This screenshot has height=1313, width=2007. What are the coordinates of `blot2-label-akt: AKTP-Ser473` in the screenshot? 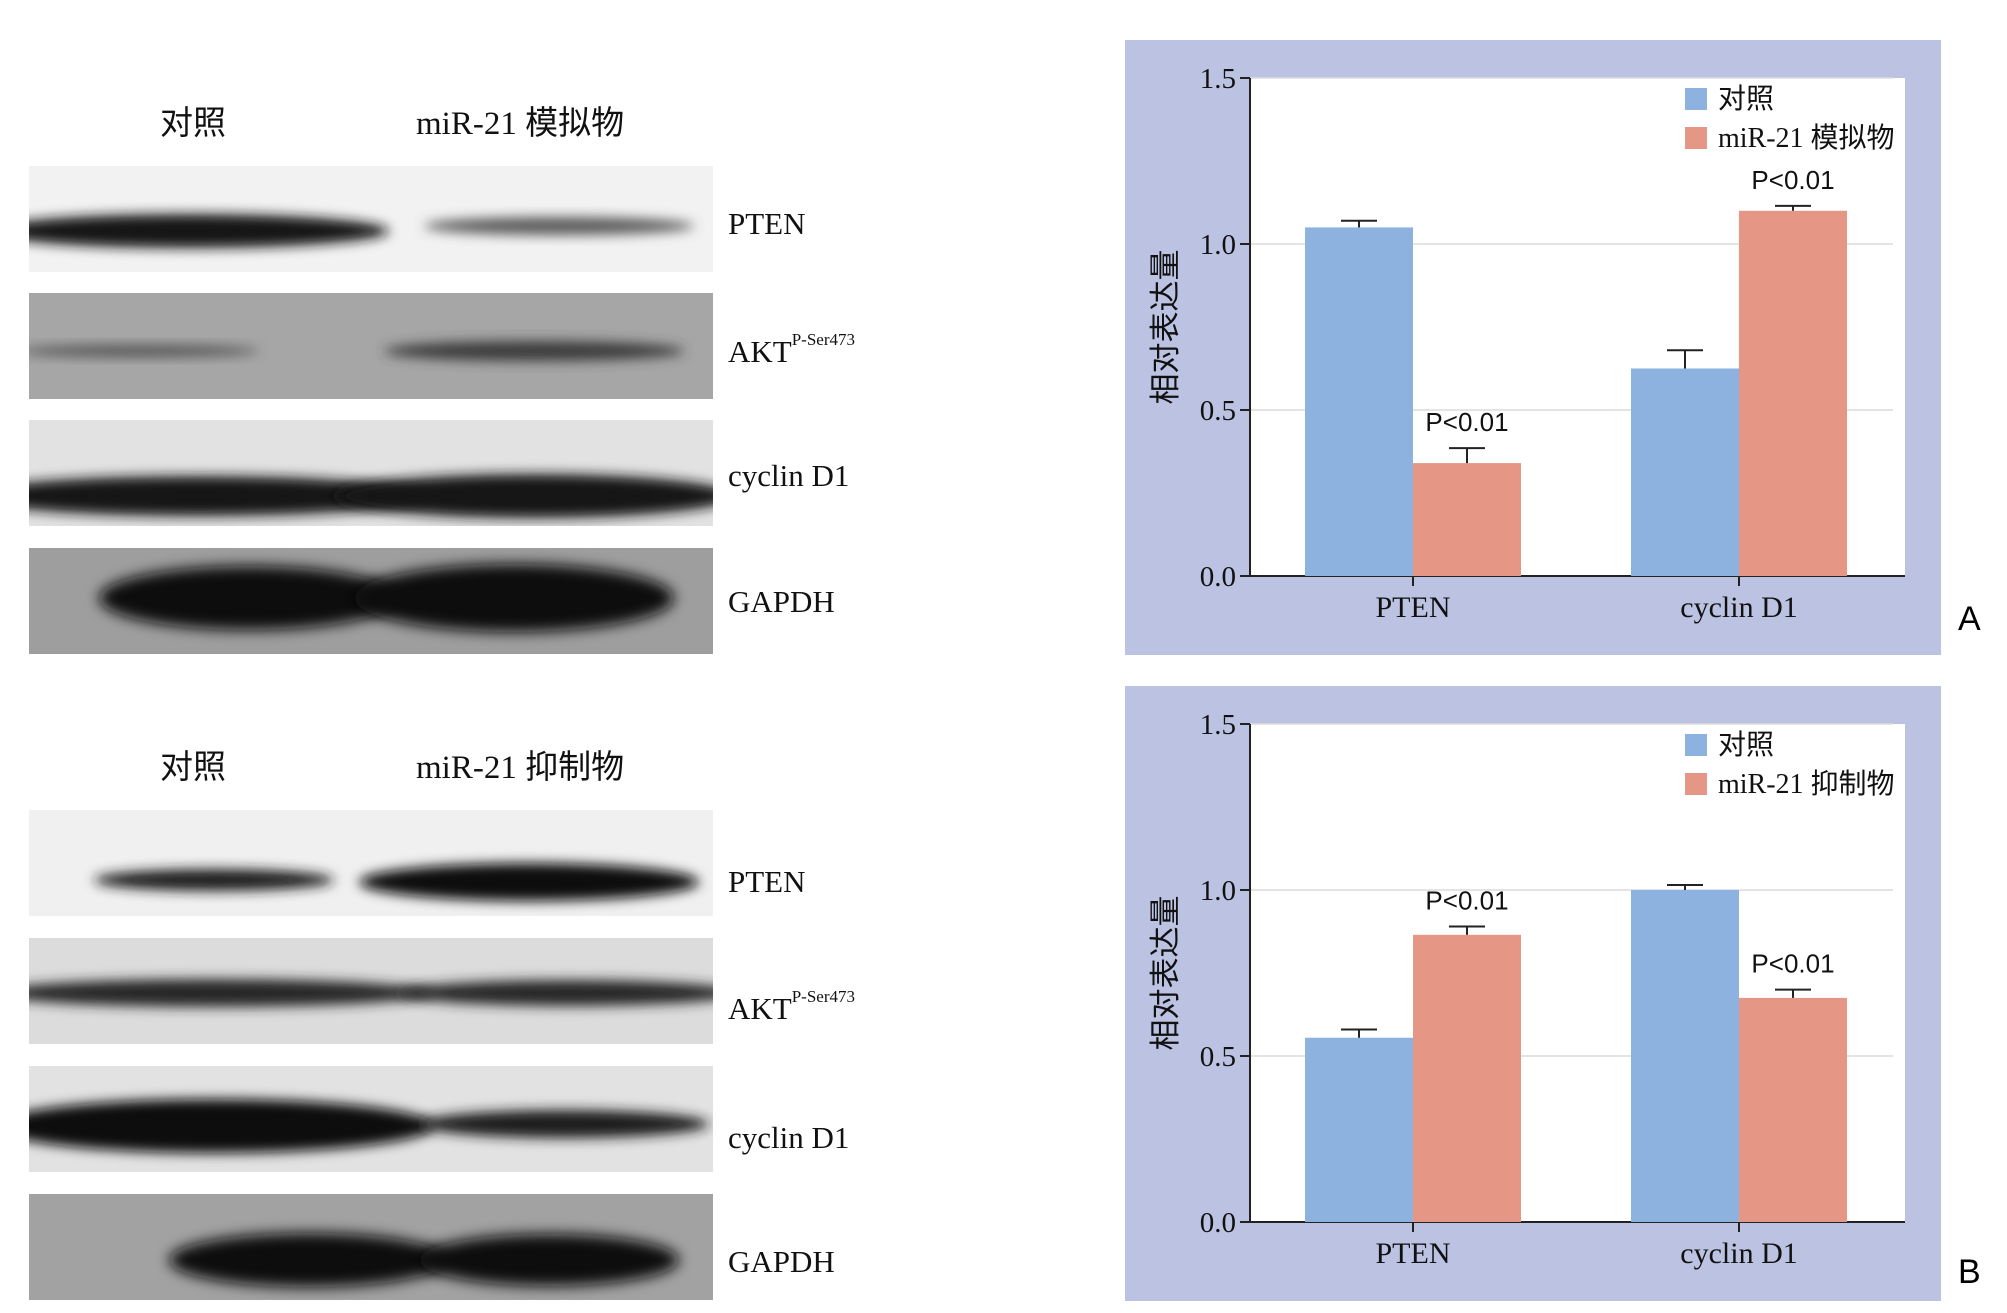 It's located at (791, 1006).